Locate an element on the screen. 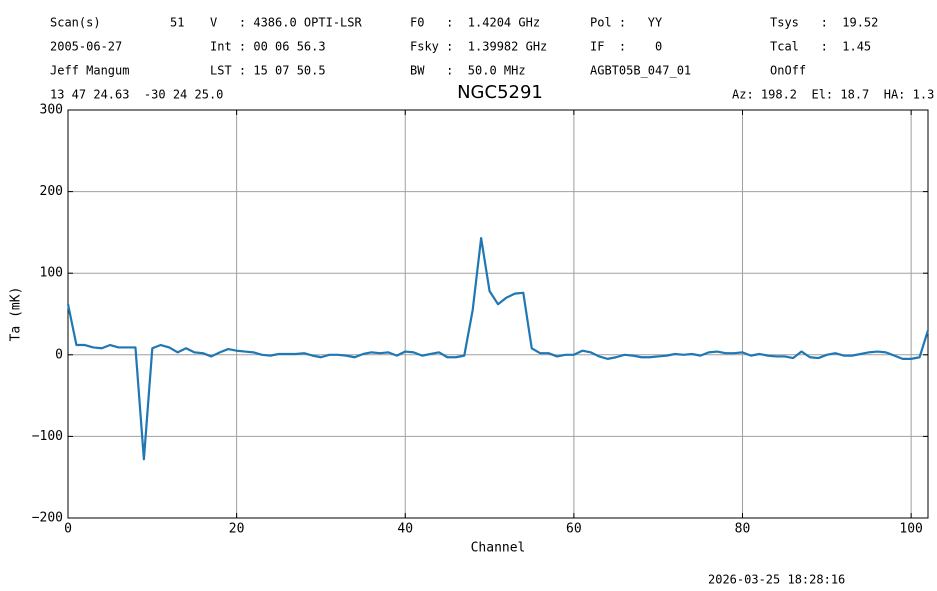 The image size is (937, 591). x-tick-label: 60 is located at coordinates (574, 529).